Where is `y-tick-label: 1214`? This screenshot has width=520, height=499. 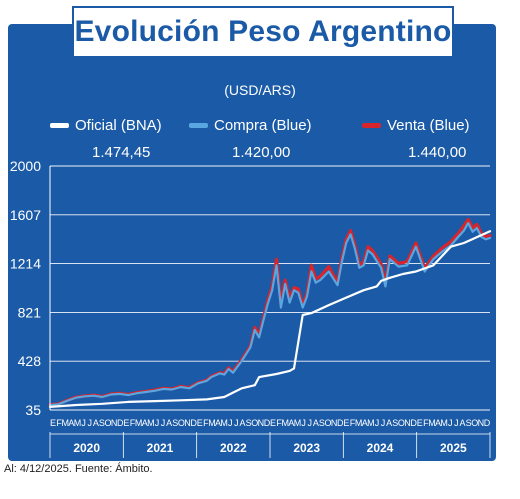
y-tick-label: 1214 is located at coordinates (25, 264).